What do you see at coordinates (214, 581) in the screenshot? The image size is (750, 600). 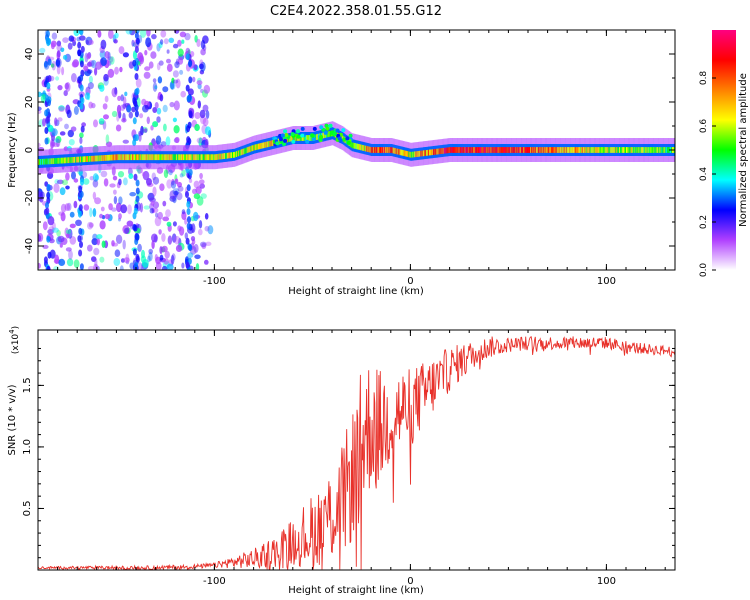 I see `x-tick-label: -100` at bounding box center [214, 581].